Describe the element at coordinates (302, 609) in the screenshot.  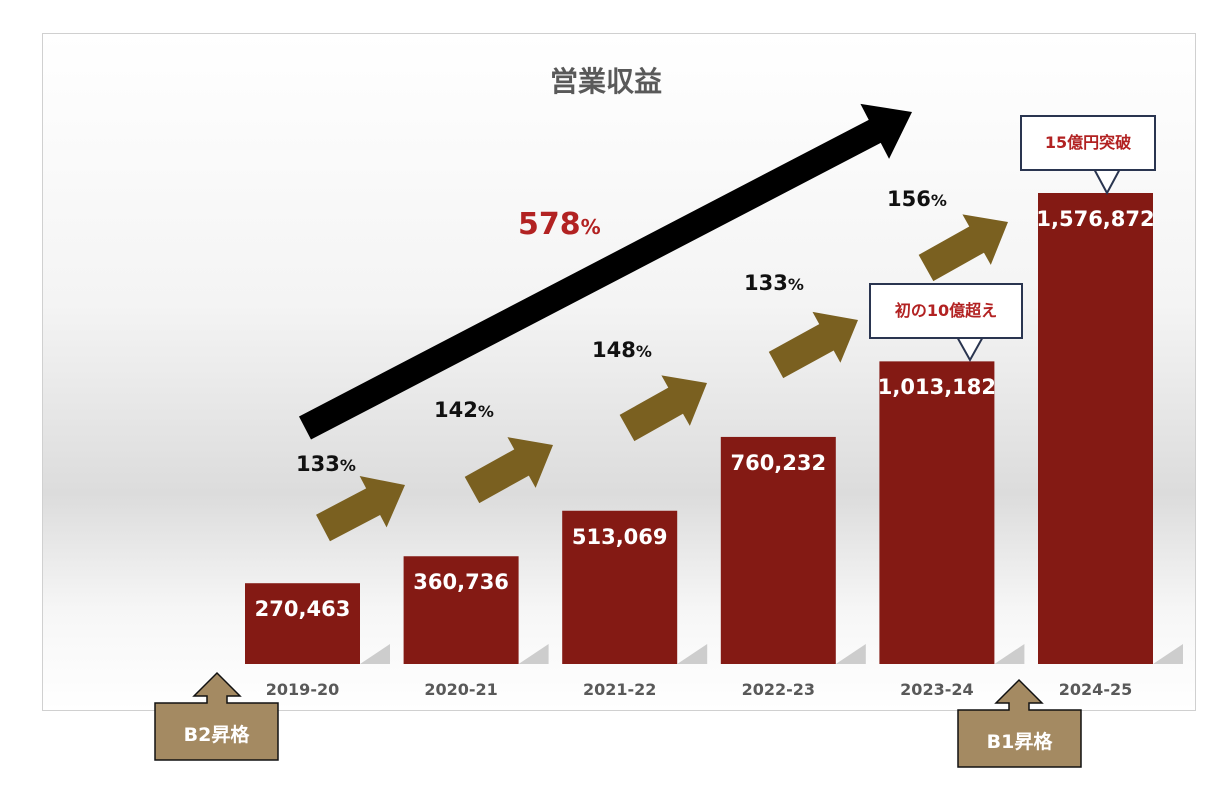
I see `bar-value-label: 270,463` at that location.